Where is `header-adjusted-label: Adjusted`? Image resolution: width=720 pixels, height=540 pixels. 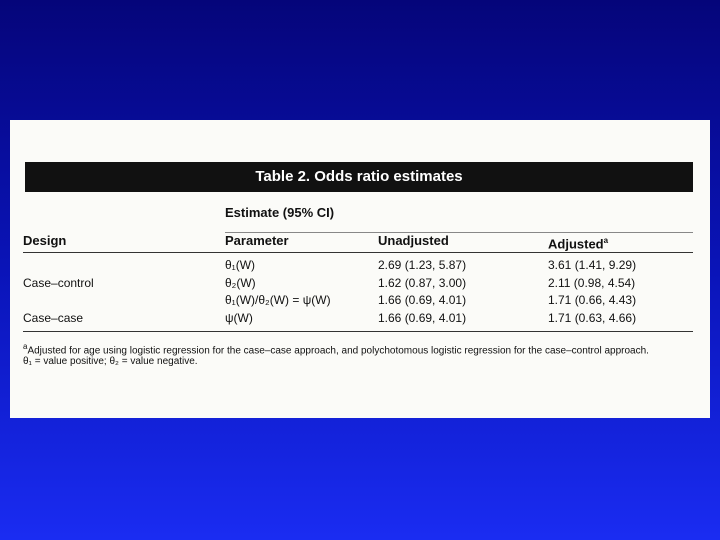
header-adjusted-label: Adjusted is located at coordinates (576, 244).